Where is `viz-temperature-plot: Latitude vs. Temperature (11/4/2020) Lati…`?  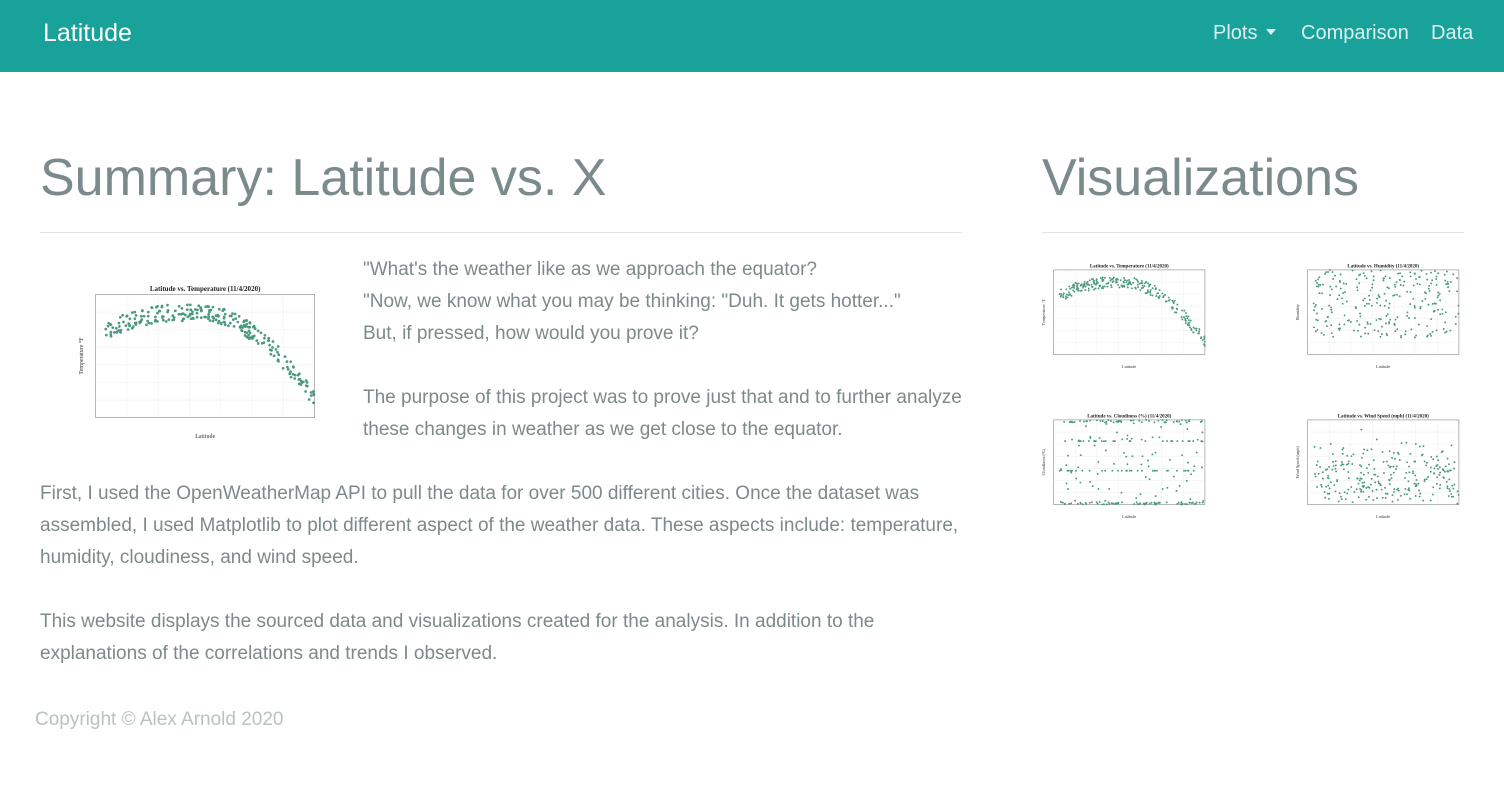
viz-temperature-plot: Latitude vs. Temperature (11/4/2020) Lati… is located at coordinates (1125, 315).